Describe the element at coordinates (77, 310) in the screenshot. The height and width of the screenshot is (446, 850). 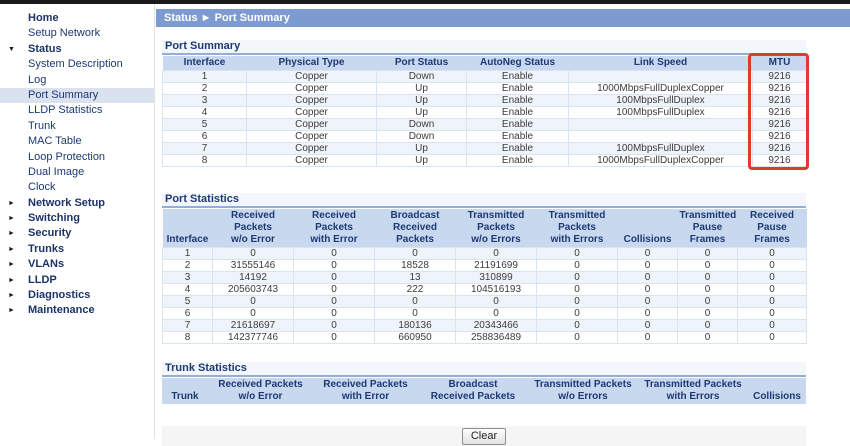
I see `sidebar-item-maintenance: ► Maintenance` at that location.